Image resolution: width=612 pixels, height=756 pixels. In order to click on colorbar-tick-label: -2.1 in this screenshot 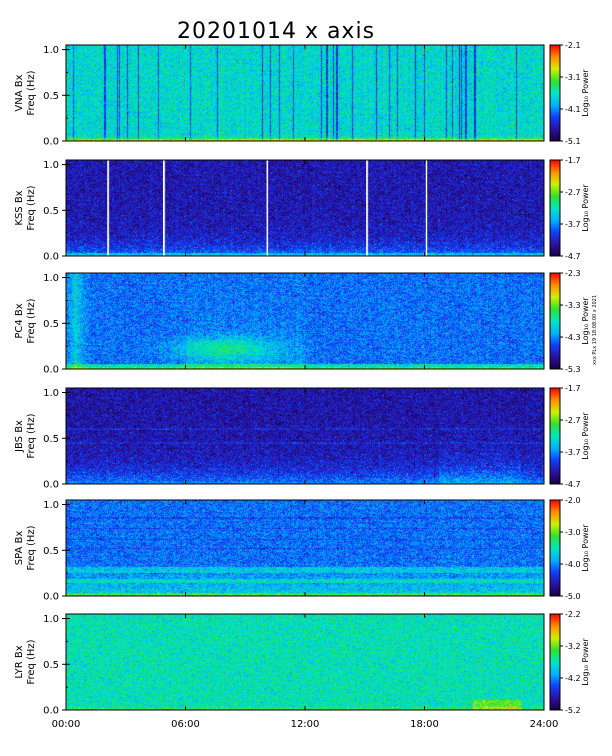, I will do `click(573, 45)`.